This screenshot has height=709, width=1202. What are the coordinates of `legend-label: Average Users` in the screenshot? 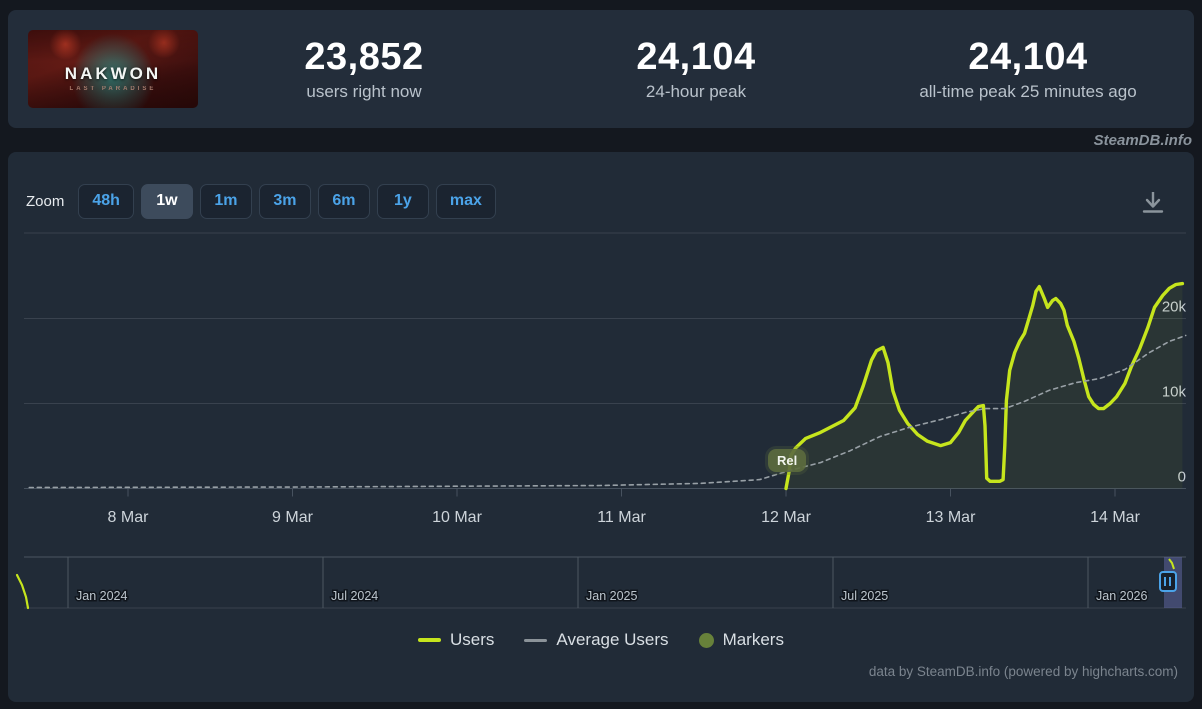 It's located at (612, 639).